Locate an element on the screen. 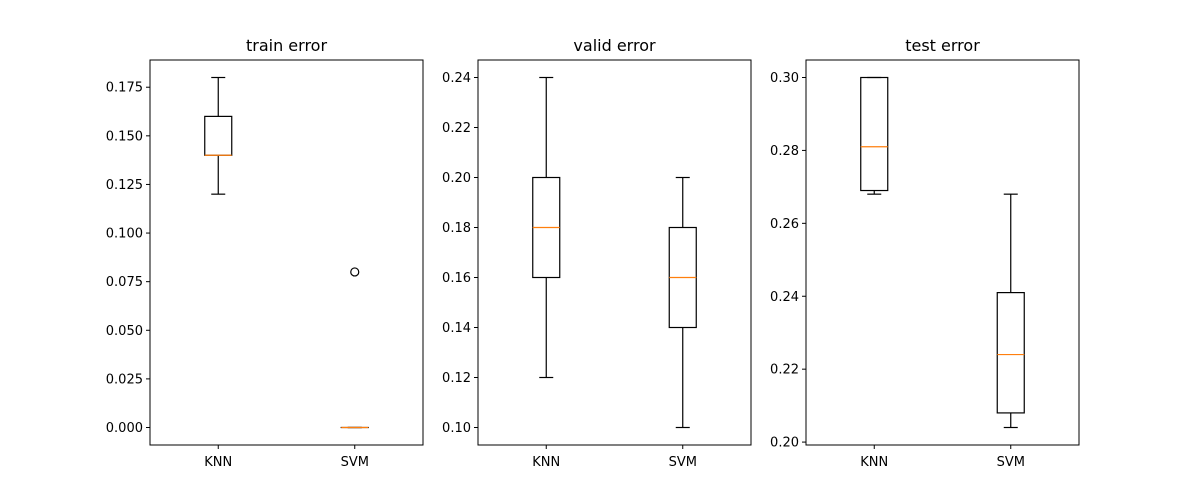 Image resolution: width=1200 pixels, height=500 pixels. y-tick-label: 0.125 is located at coordinates (124, 185).